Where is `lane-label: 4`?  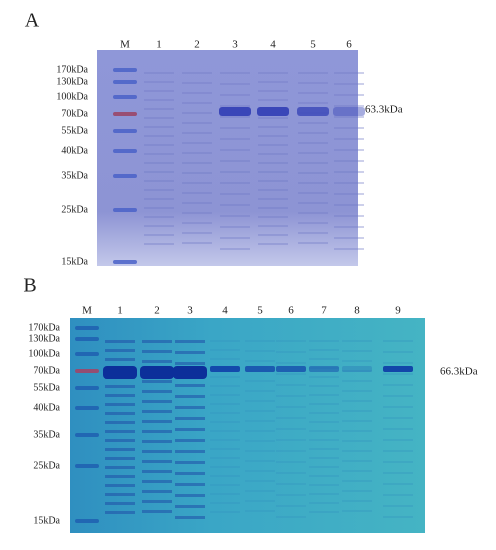 lane-label: 4 is located at coordinates (225, 311).